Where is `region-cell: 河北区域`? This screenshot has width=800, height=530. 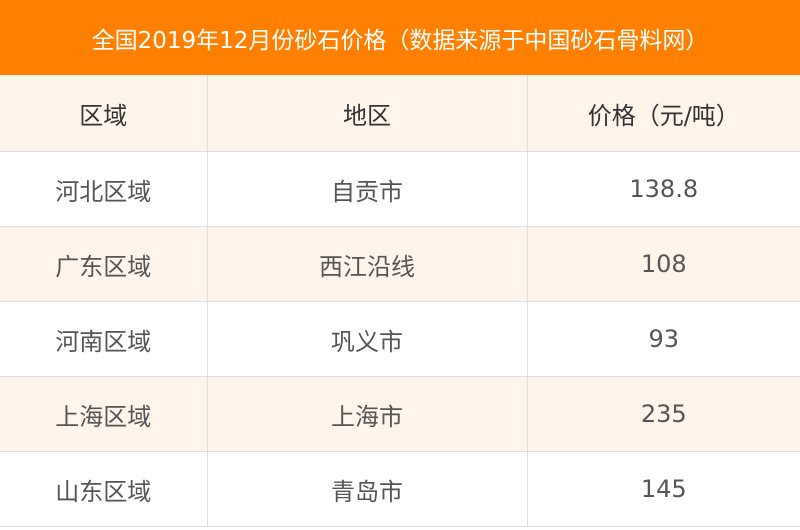 region-cell: 河北区域 is located at coordinates (104, 189).